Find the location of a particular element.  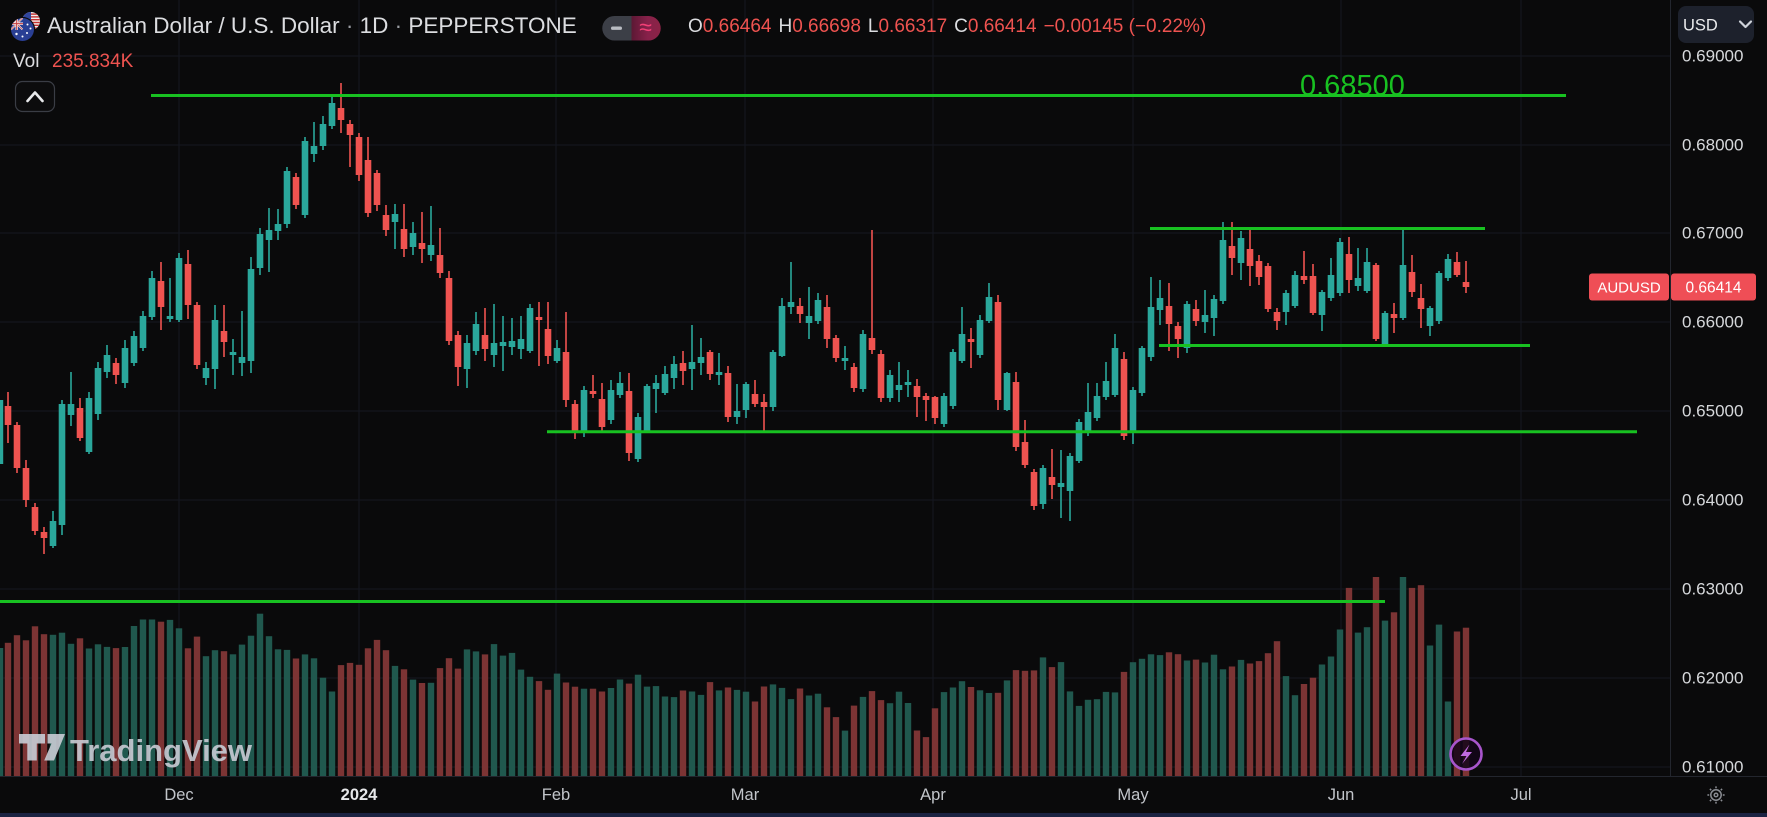

svg-text: Vol is located at coordinates (26, 61).